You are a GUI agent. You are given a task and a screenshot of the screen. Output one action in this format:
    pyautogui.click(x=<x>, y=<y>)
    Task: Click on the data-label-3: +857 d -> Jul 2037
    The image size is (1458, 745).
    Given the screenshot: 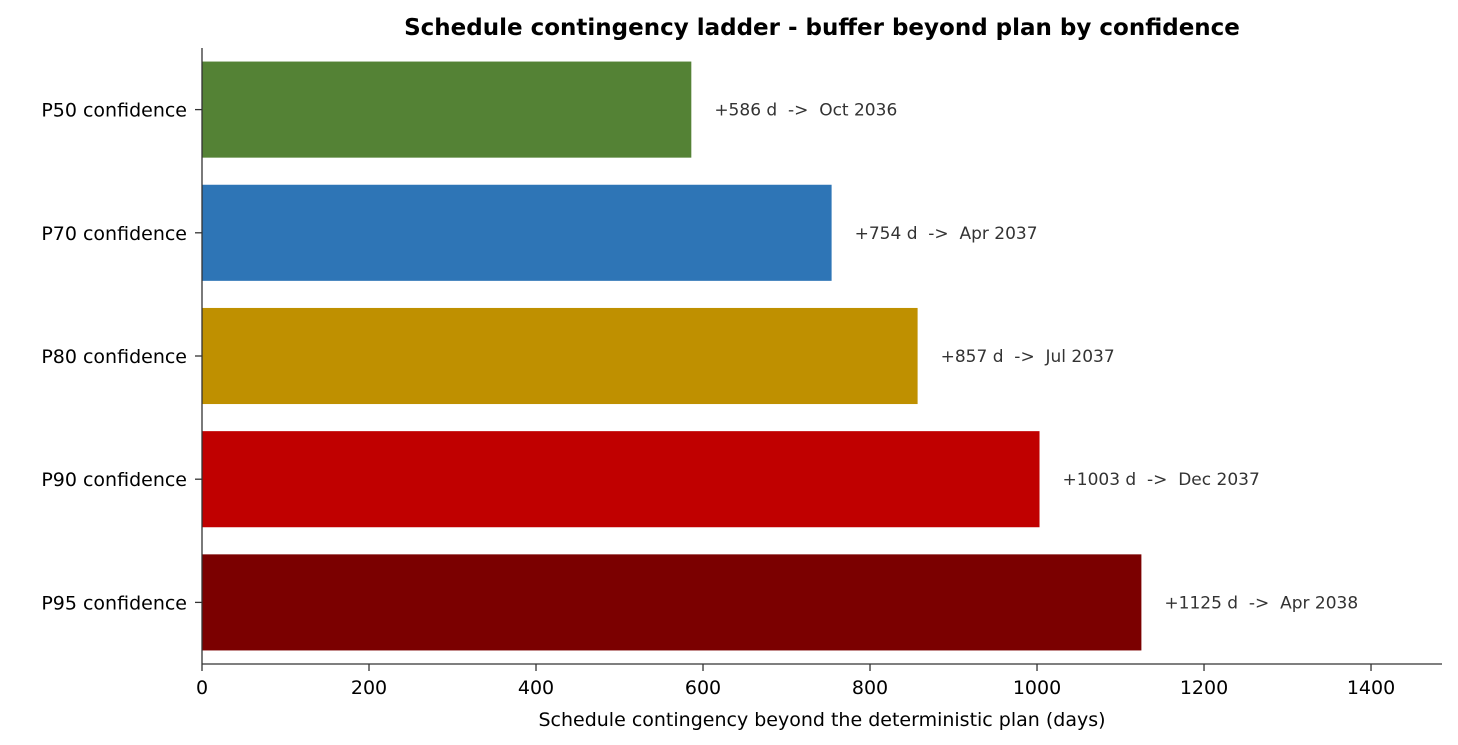 What is the action you would take?
    pyautogui.click(x=1028, y=357)
    